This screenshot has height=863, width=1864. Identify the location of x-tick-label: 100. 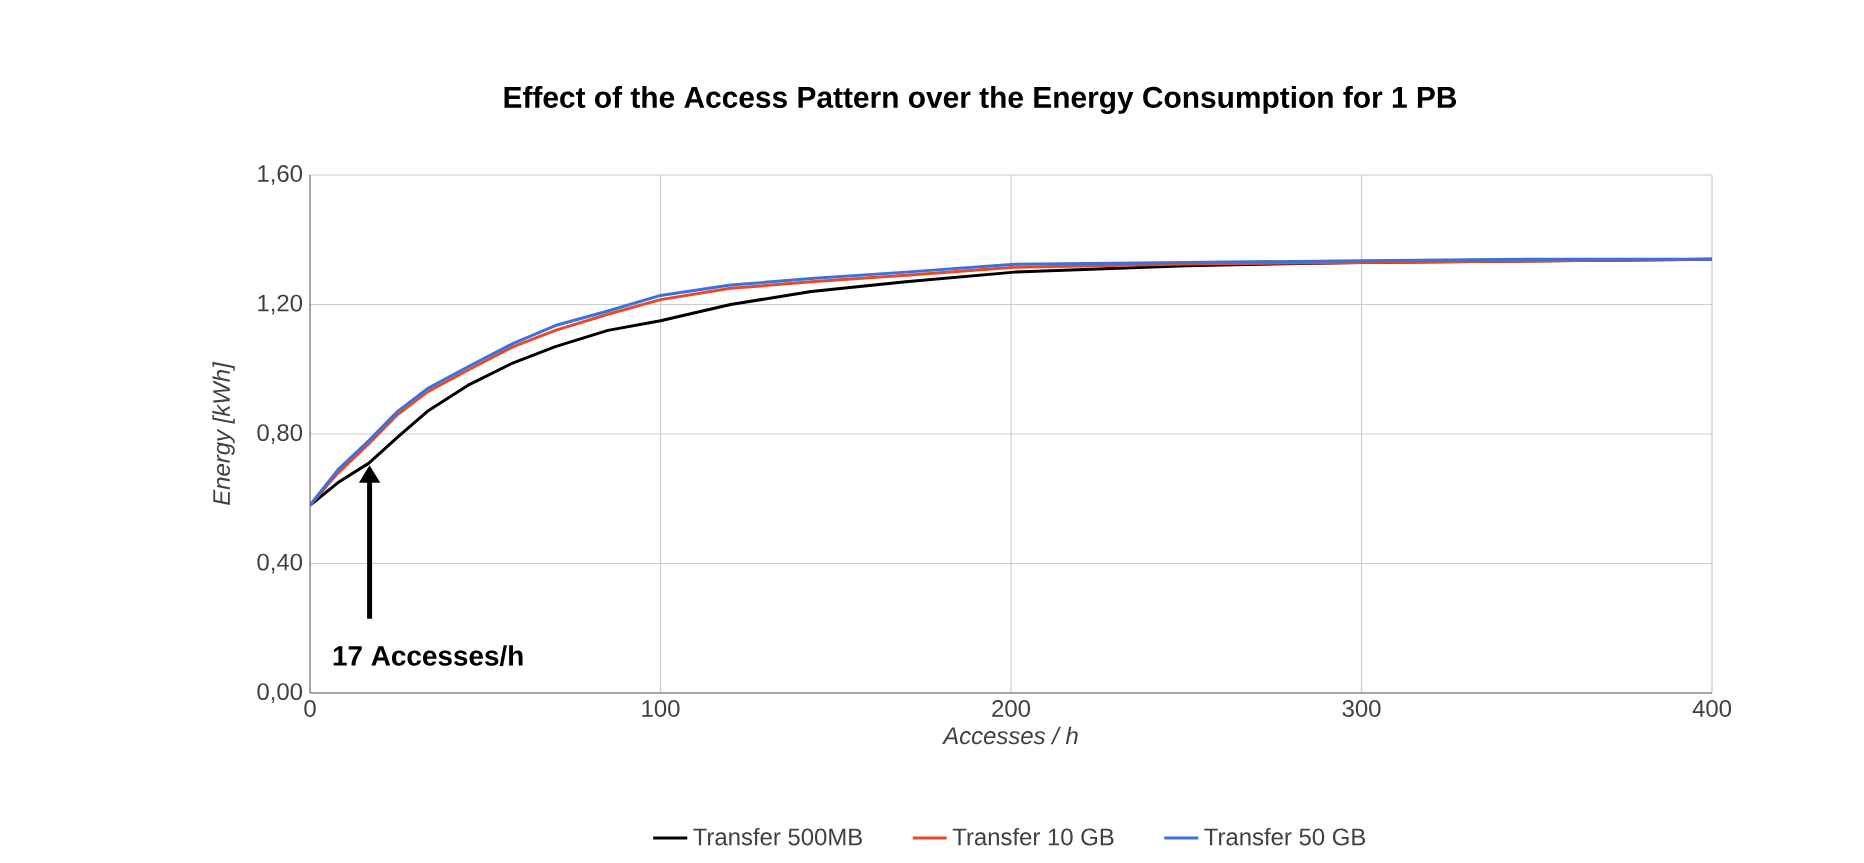
(661, 708).